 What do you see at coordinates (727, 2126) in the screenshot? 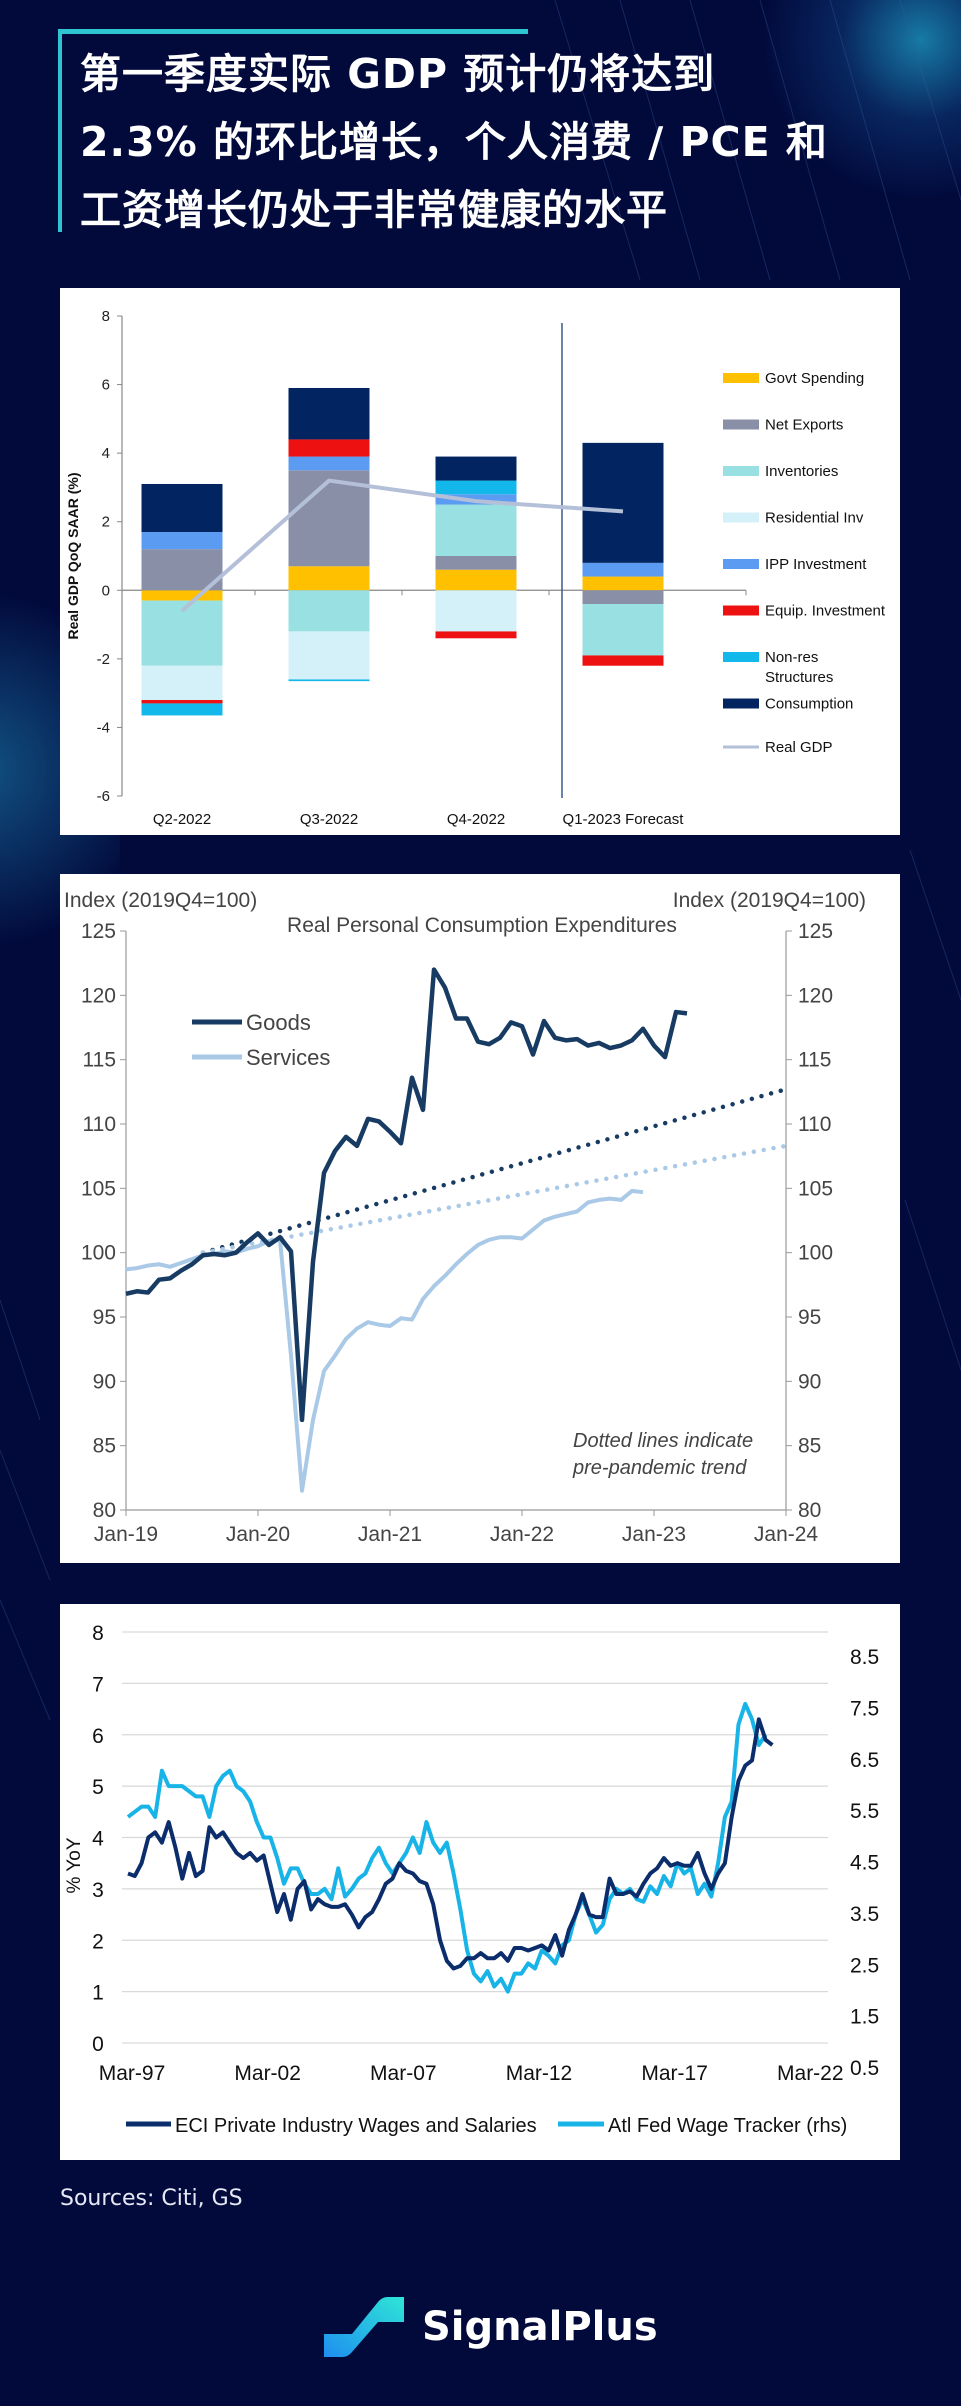
I see `legend-label-atl-fed: Atl Fed Wage Tracker (rhs)` at bounding box center [727, 2126].